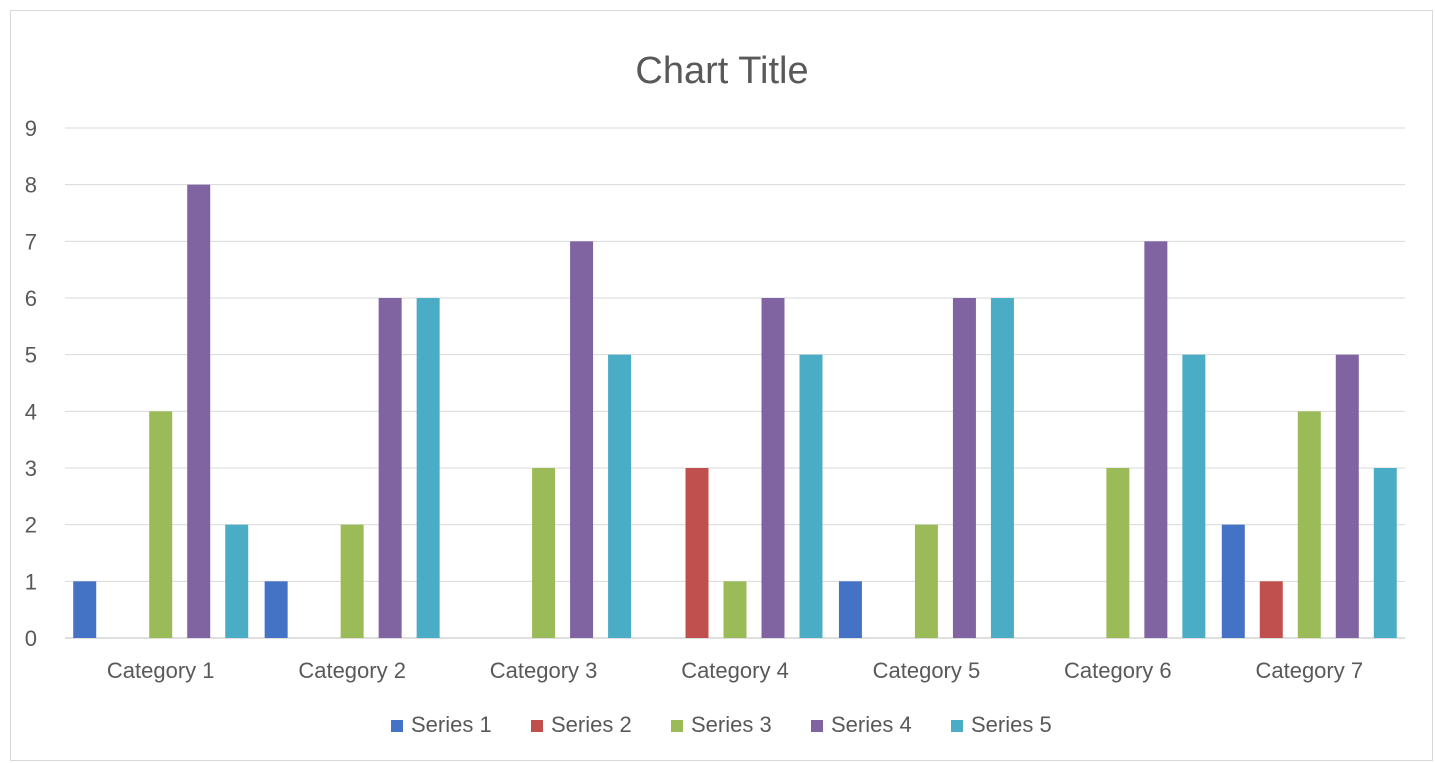  I want to click on x-tick-label: Category 6, so click(1118, 670).